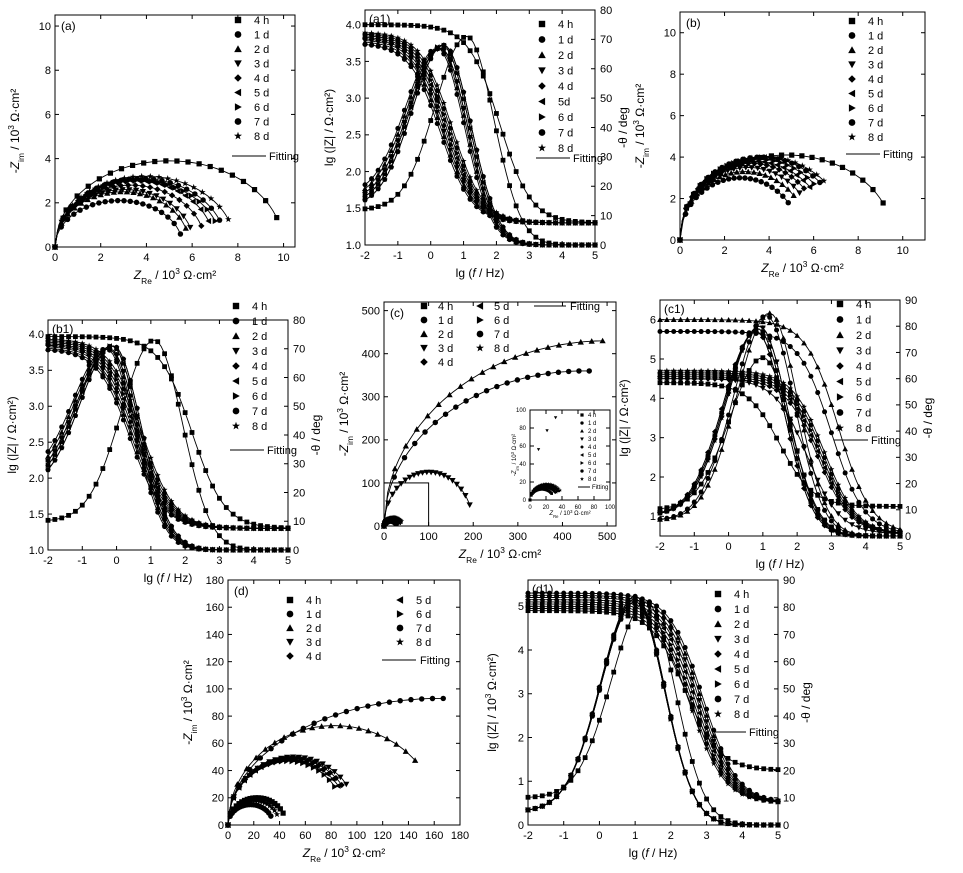 Image resolution: width=963 pixels, height=873 pixels. I want to click on legend-label: 1 d, so click(863, 321).